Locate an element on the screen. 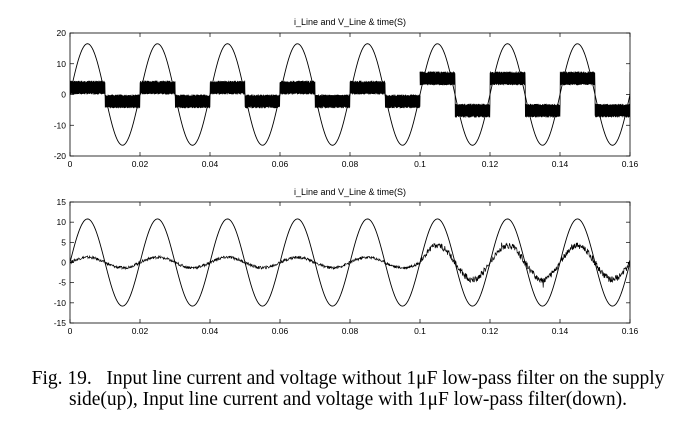 This screenshot has height=448, width=696. y-tick-label: -20 is located at coordinates (60, 156).